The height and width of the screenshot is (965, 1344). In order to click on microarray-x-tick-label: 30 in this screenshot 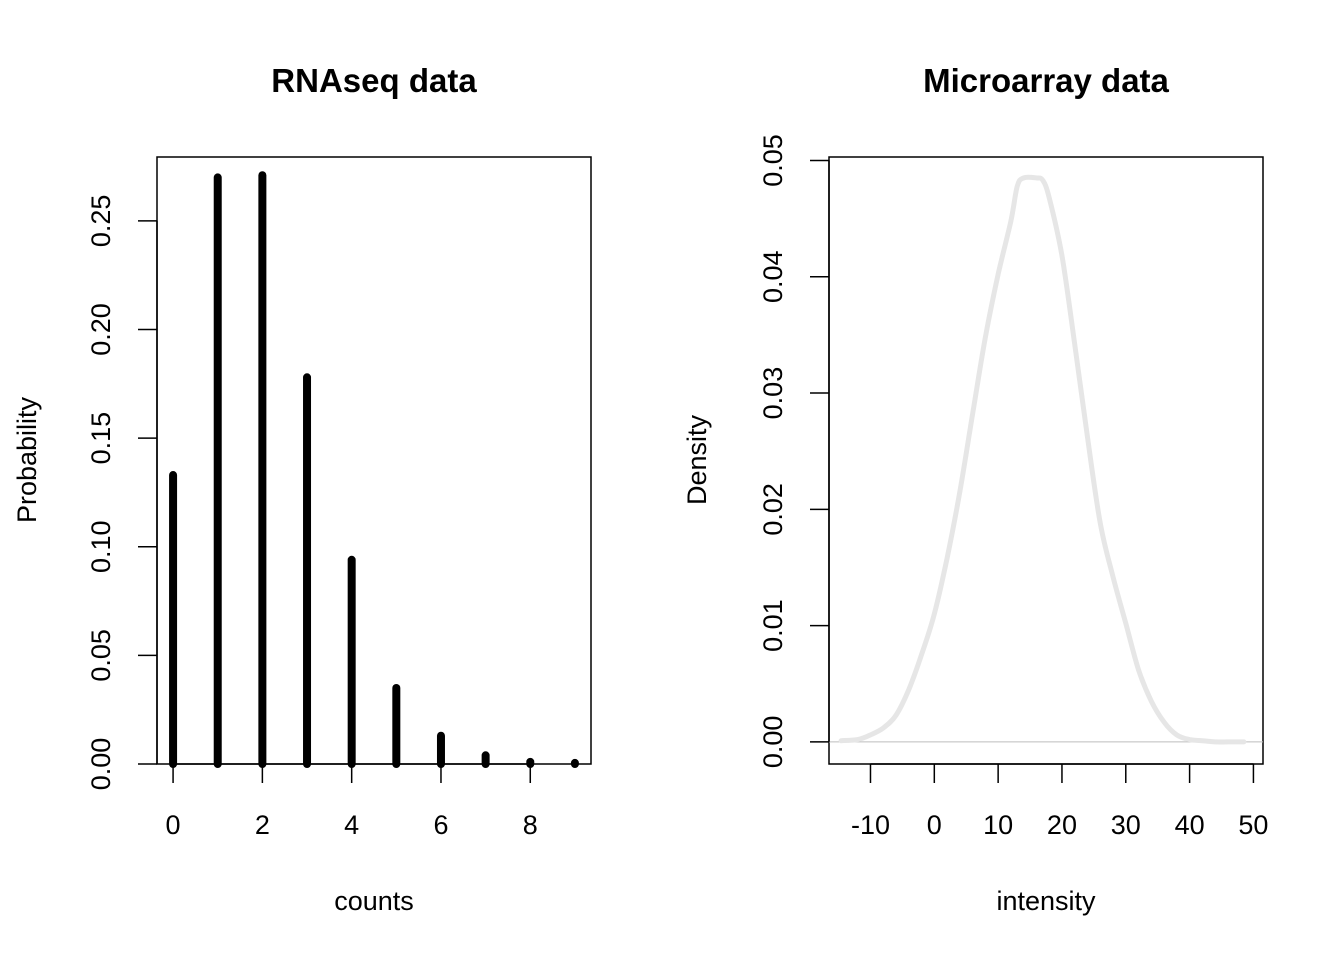, I will do `click(1126, 825)`.